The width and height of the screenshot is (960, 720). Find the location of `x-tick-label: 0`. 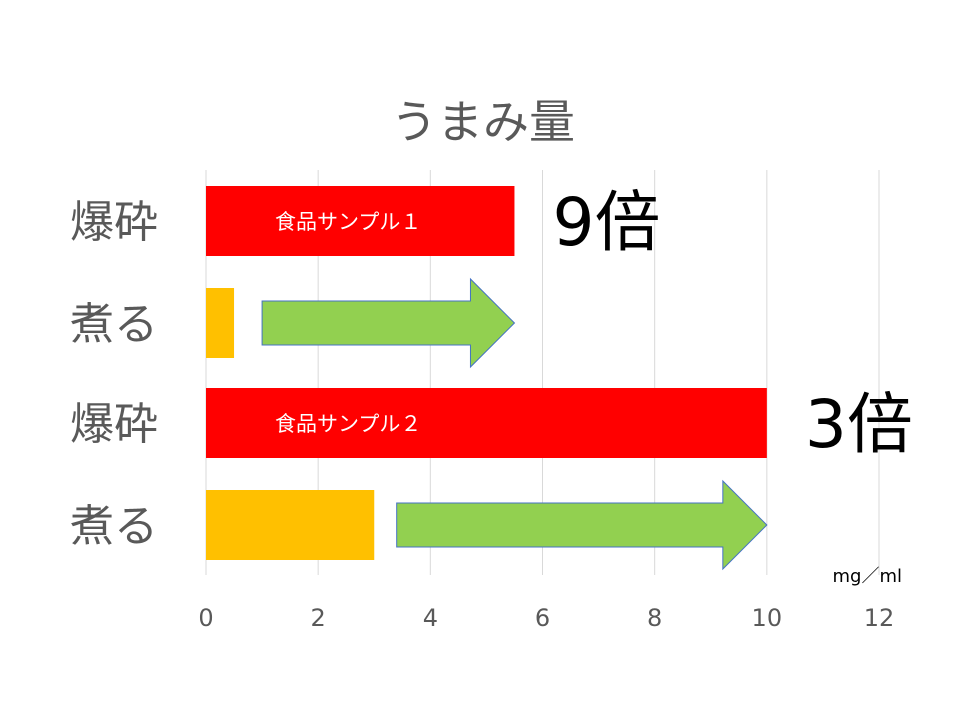

x-tick-label: 0 is located at coordinates (205, 618).